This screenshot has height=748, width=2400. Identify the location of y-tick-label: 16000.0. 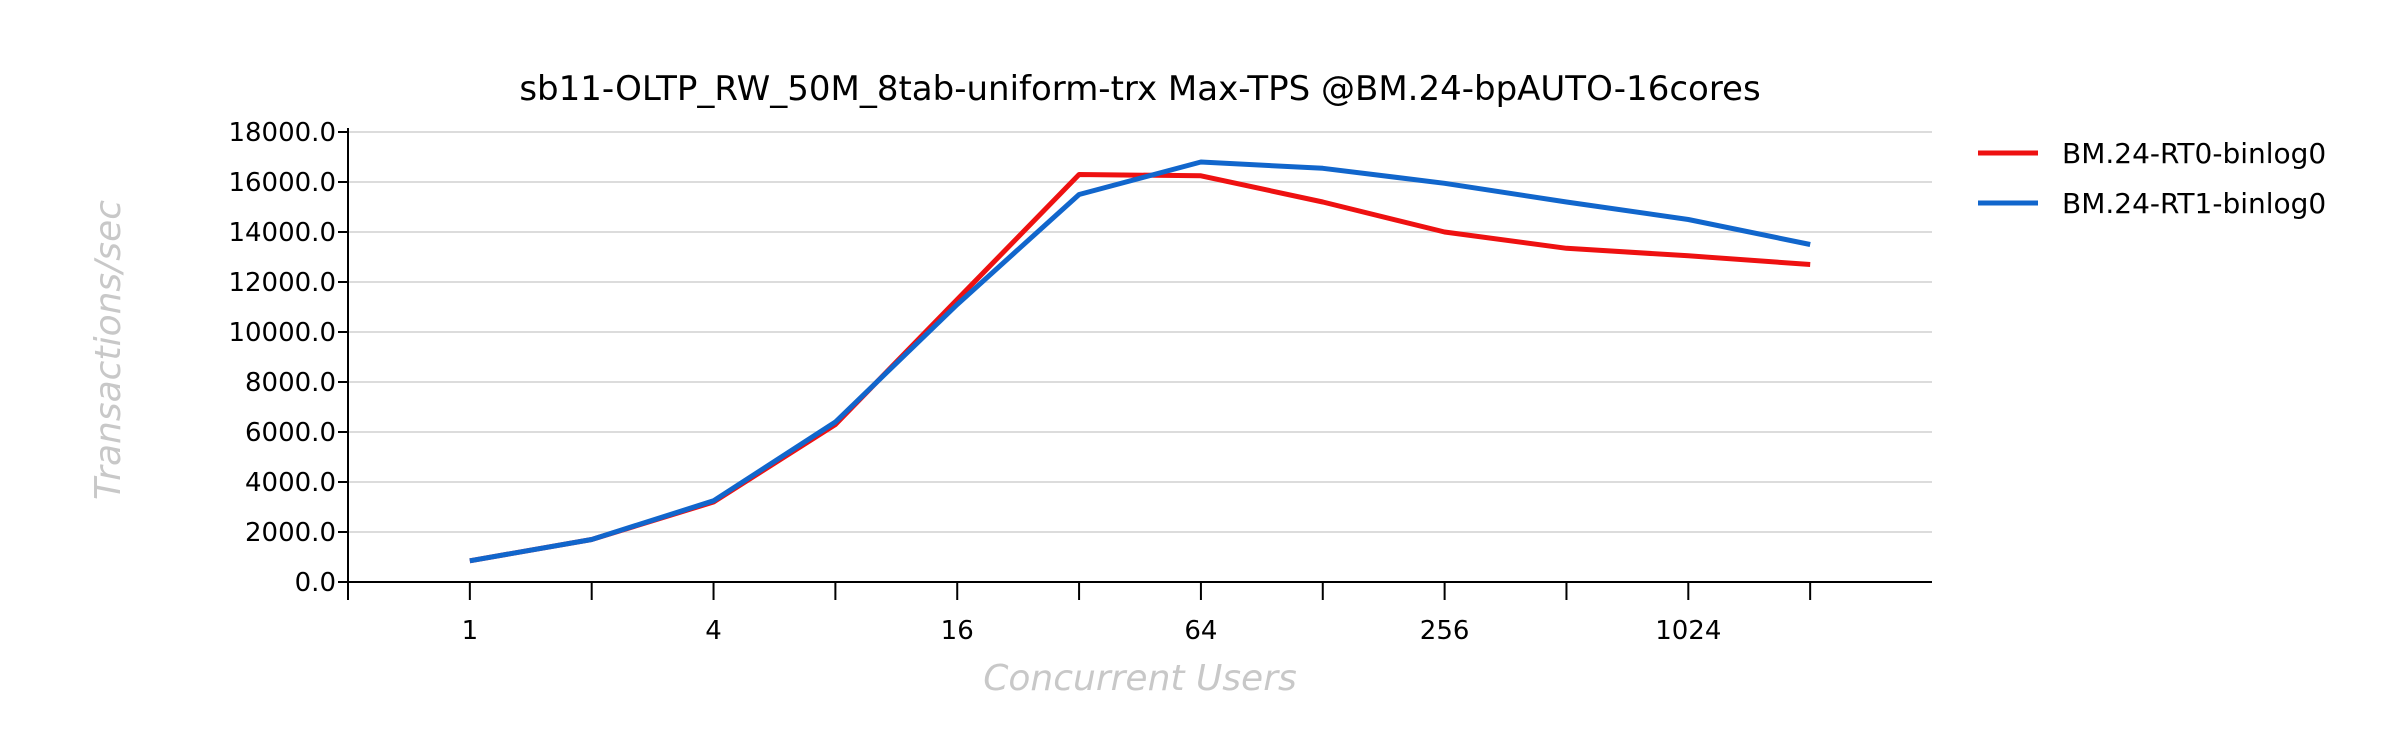
(282, 183).